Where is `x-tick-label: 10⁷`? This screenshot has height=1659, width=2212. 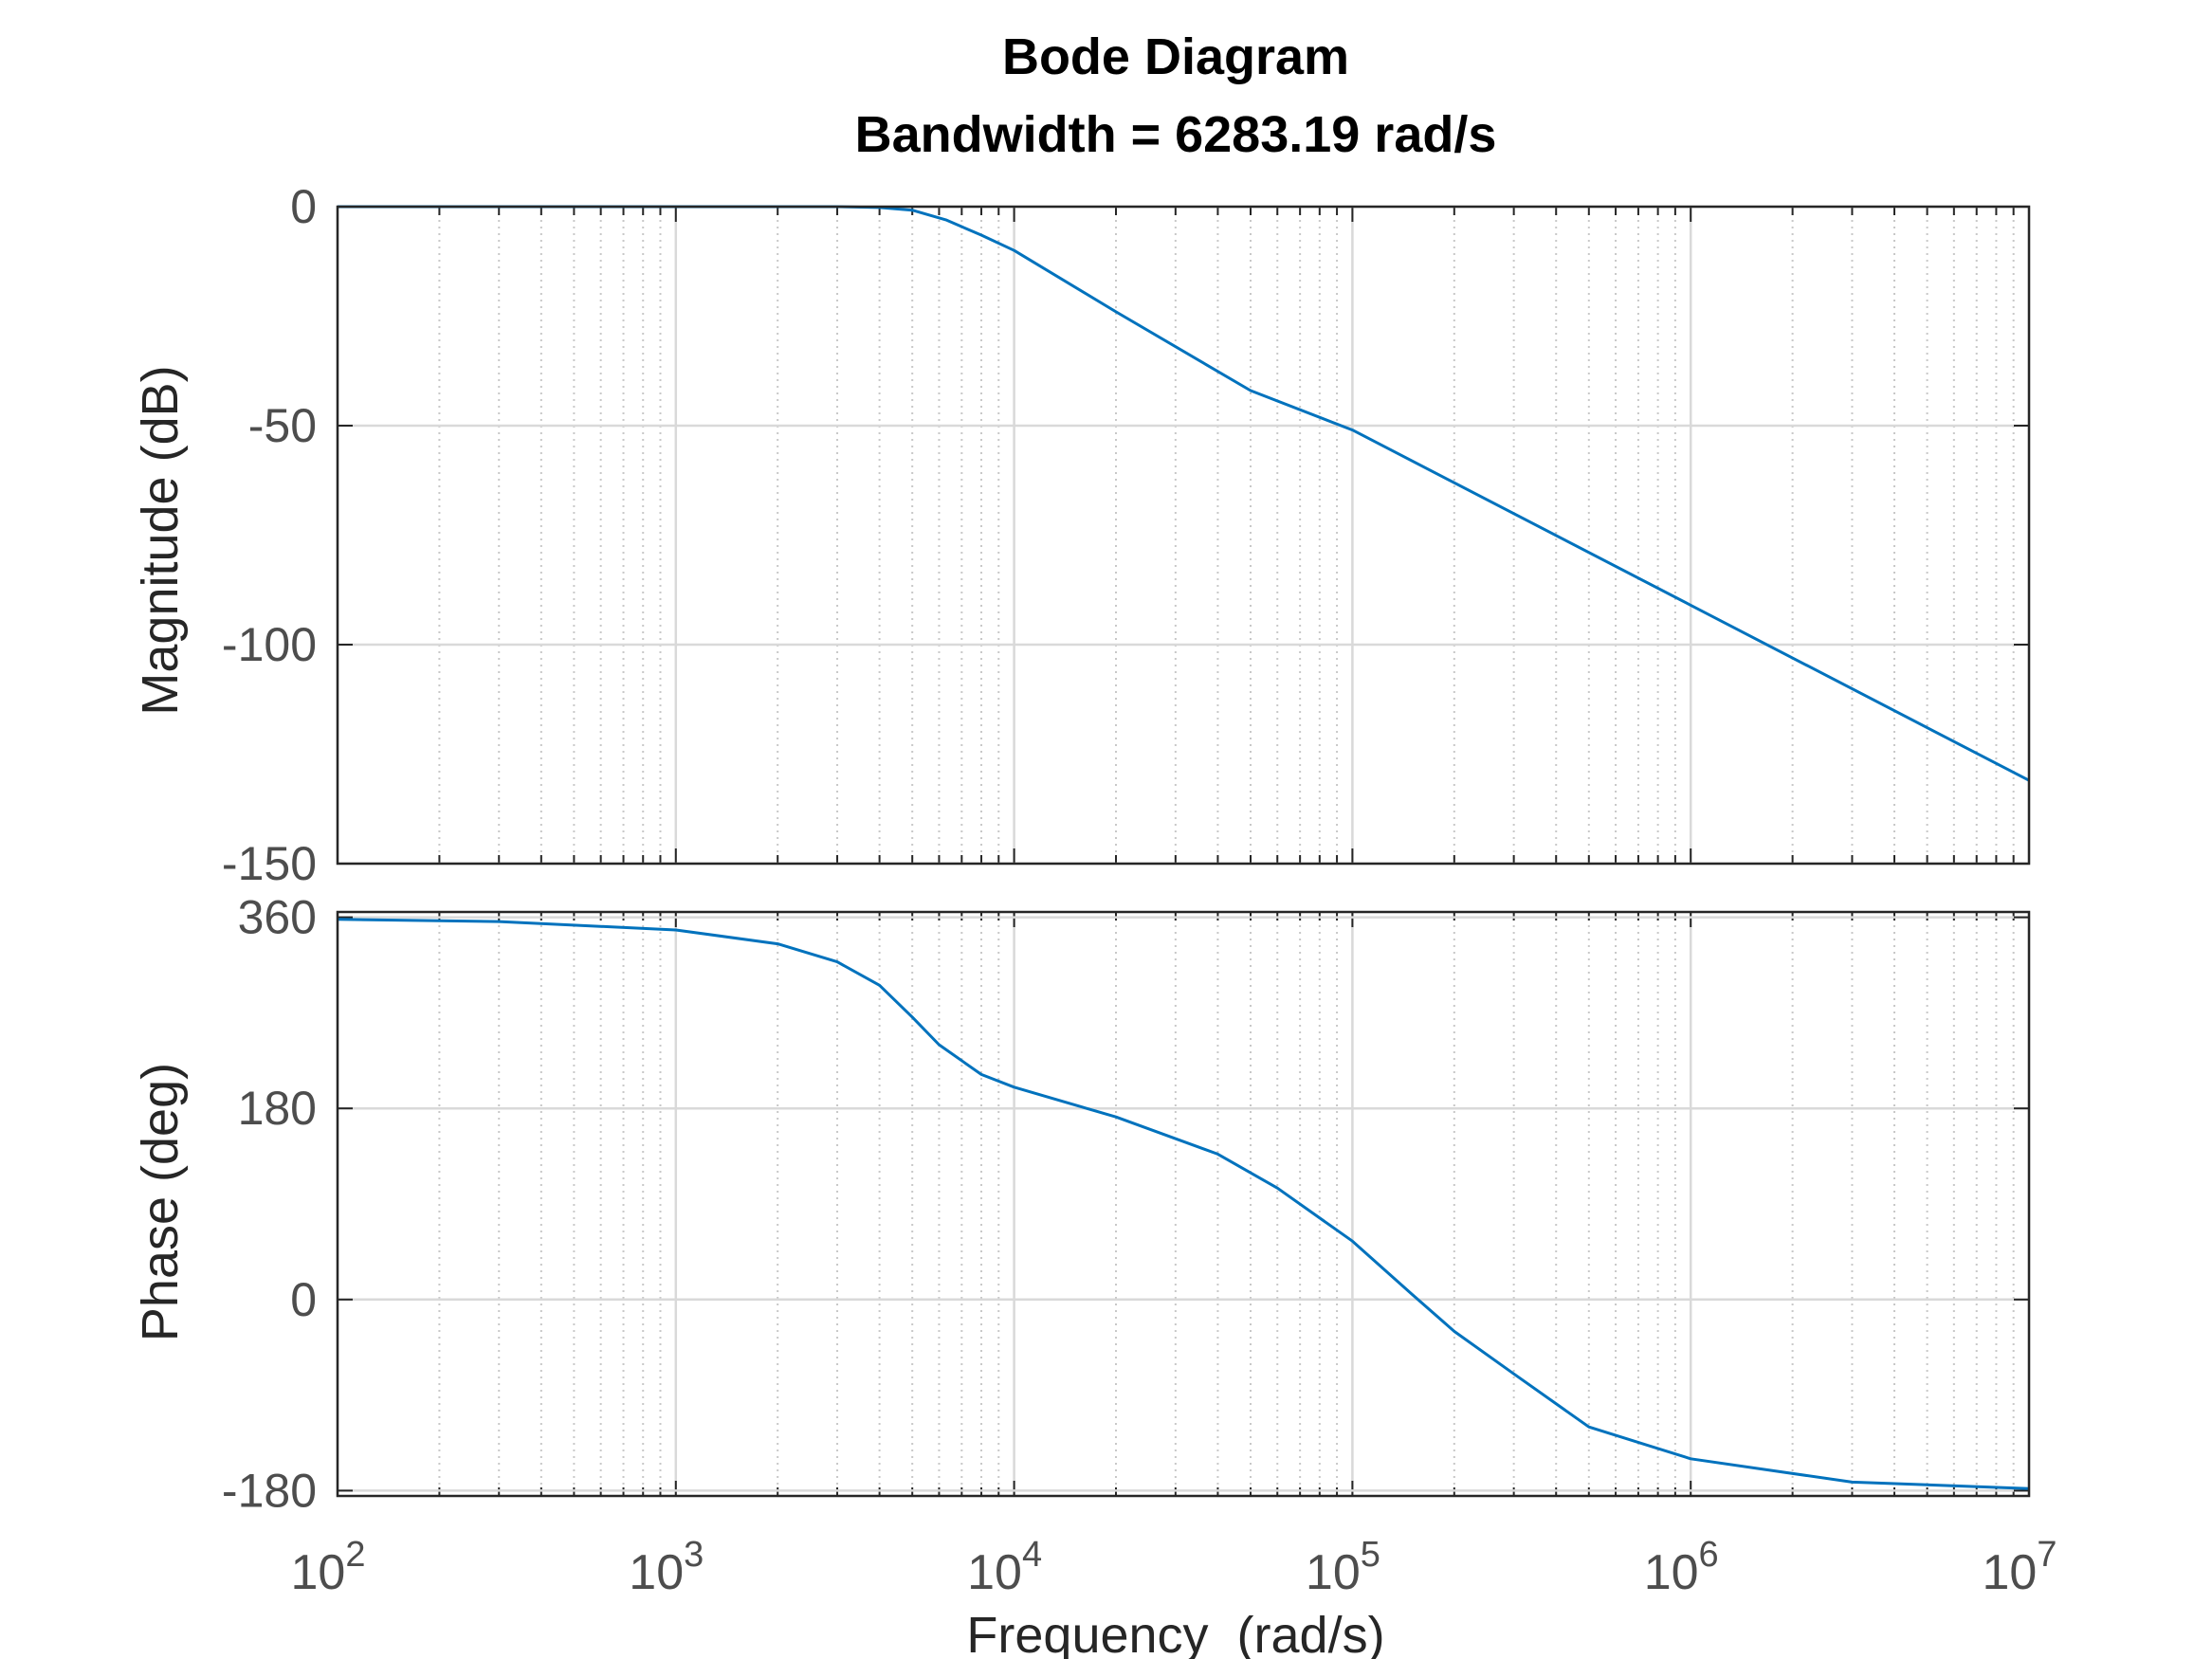
x-tick-label: 10⁷ is located at coordinates (2020, 1567).